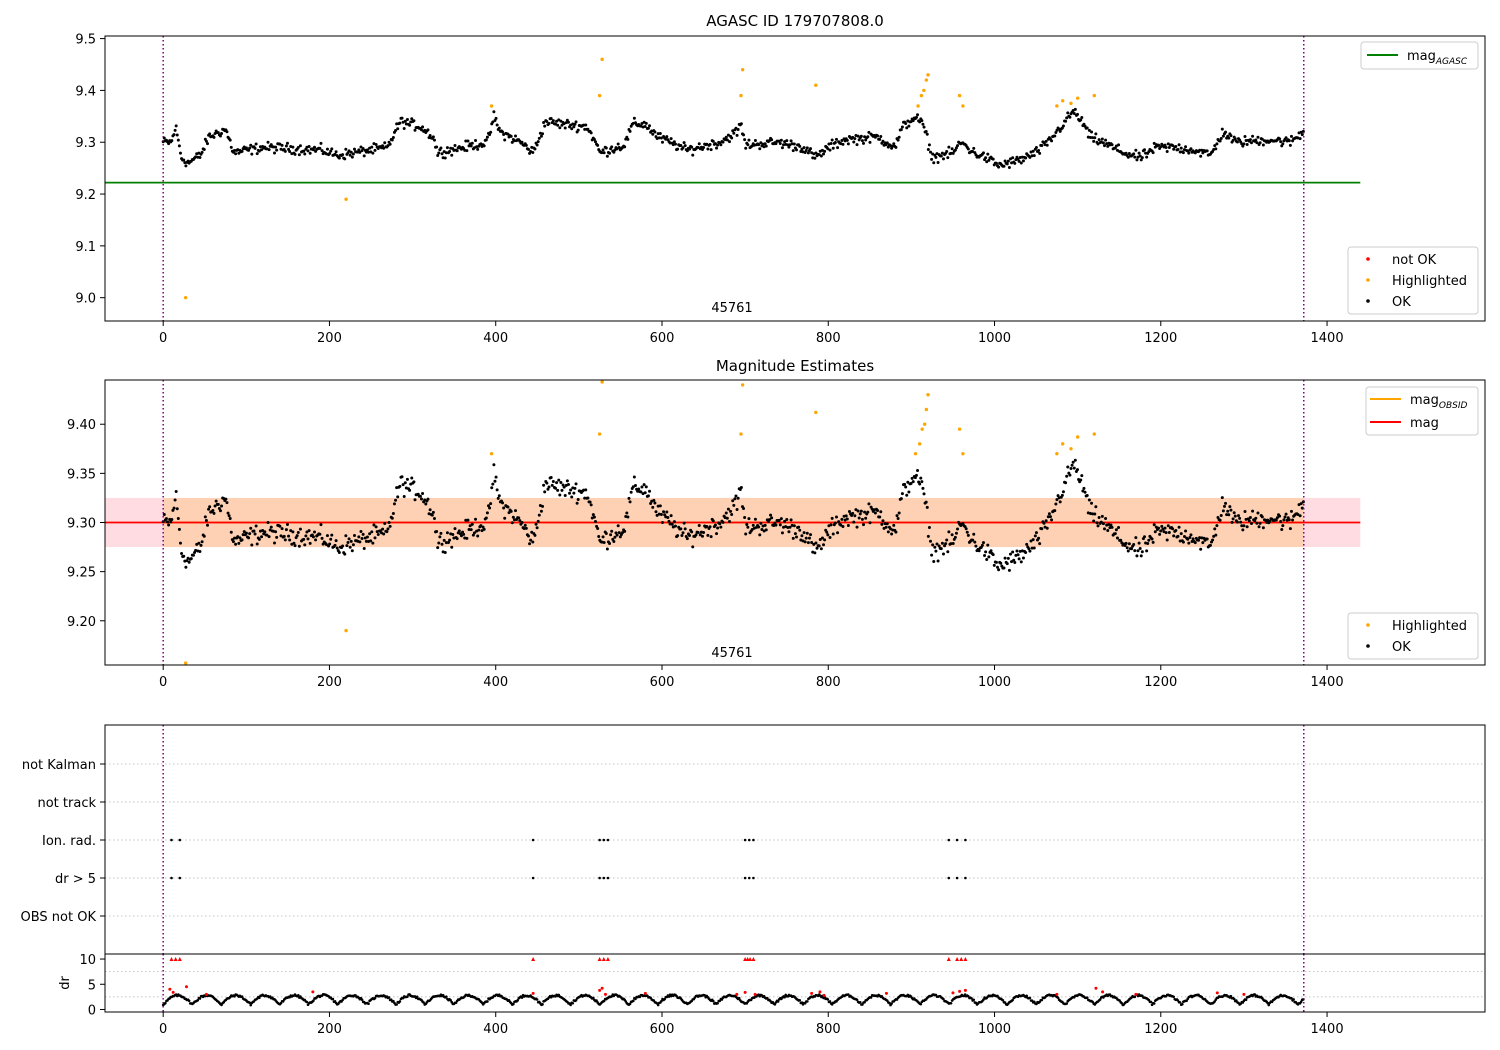 Image resolution: width=1500 pixels, height=1050 pixels. What do you see at coordinates (533, 959) in the screenshot?
I see `dr-capped-point` at bounding box center [533, 959].